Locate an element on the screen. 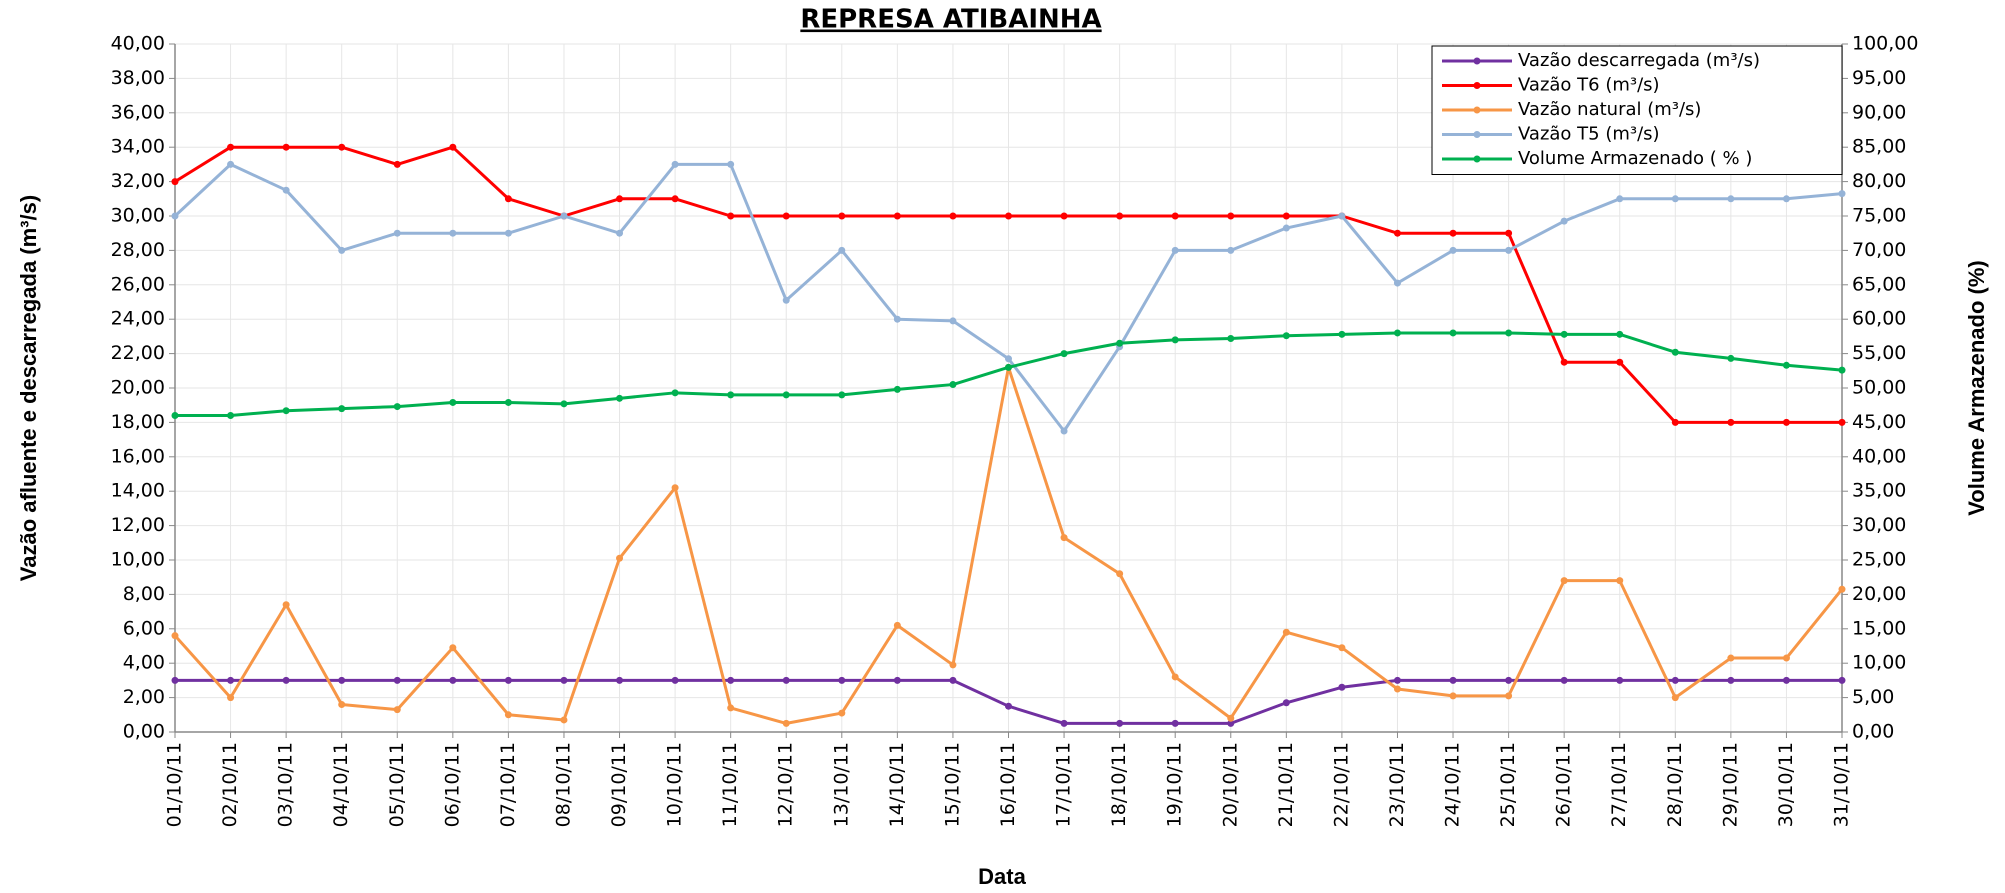 The image size is (2005, 893). legend-label: Vazão T6 (m³/s) is located at coordinates (1589, 85).